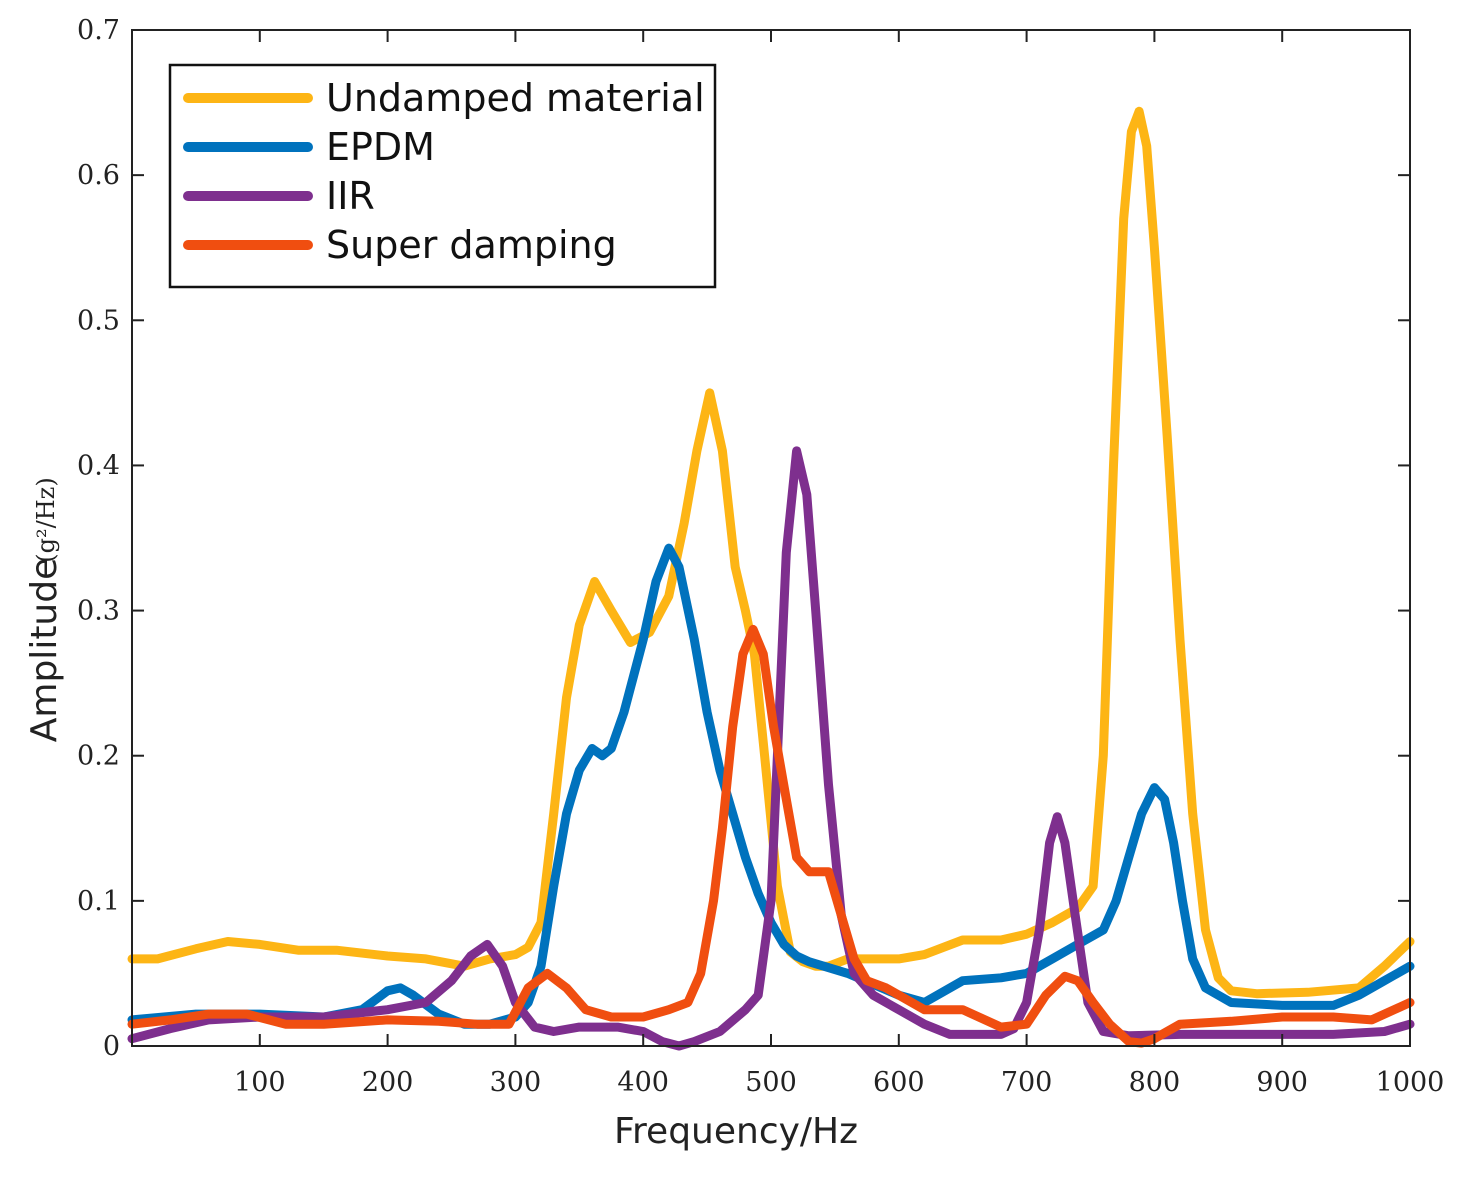 Image resolution: width=1466 pixels, height=1180 pixels. I want to click on y-tick-label: 0.5, so click(98, 320).